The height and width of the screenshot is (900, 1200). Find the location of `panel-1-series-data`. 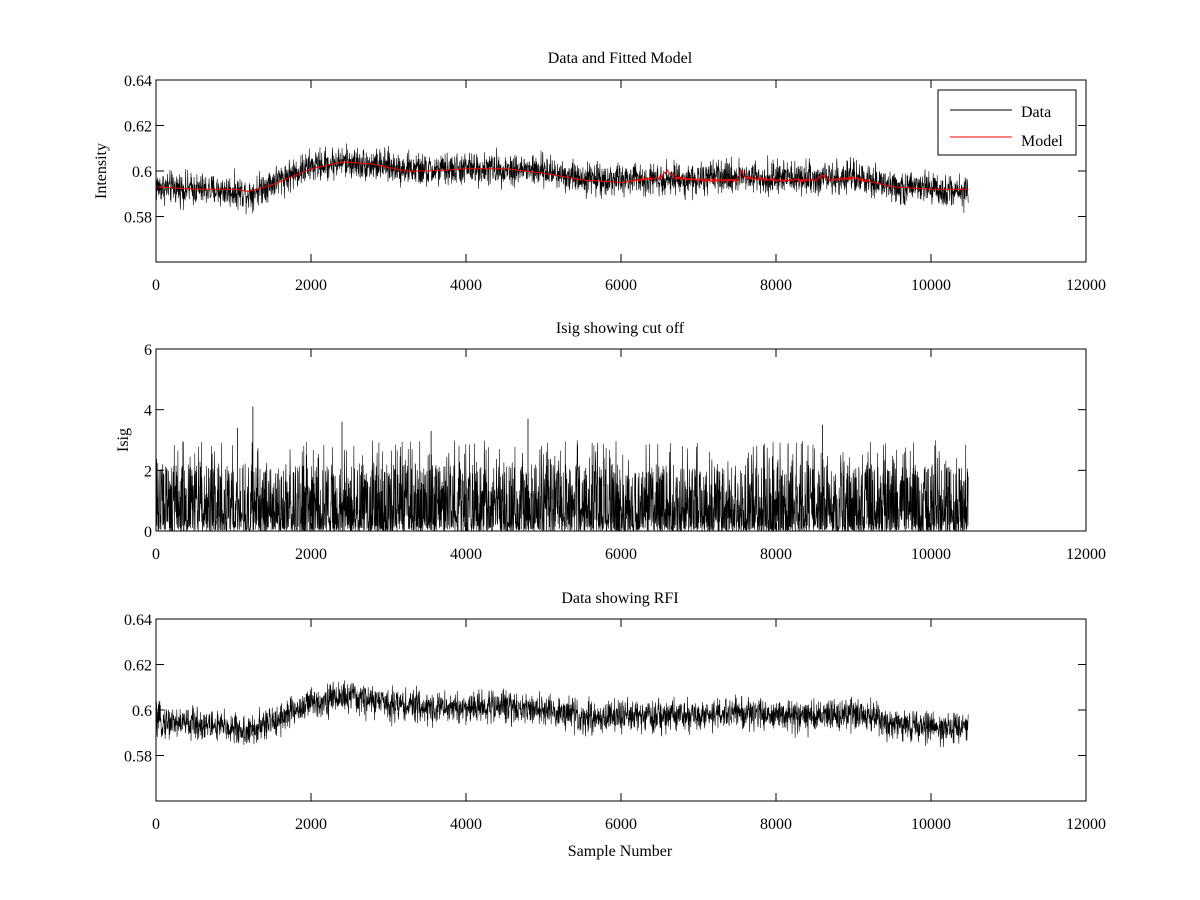

panel-1-series-data is located at coordinates (562, 179).